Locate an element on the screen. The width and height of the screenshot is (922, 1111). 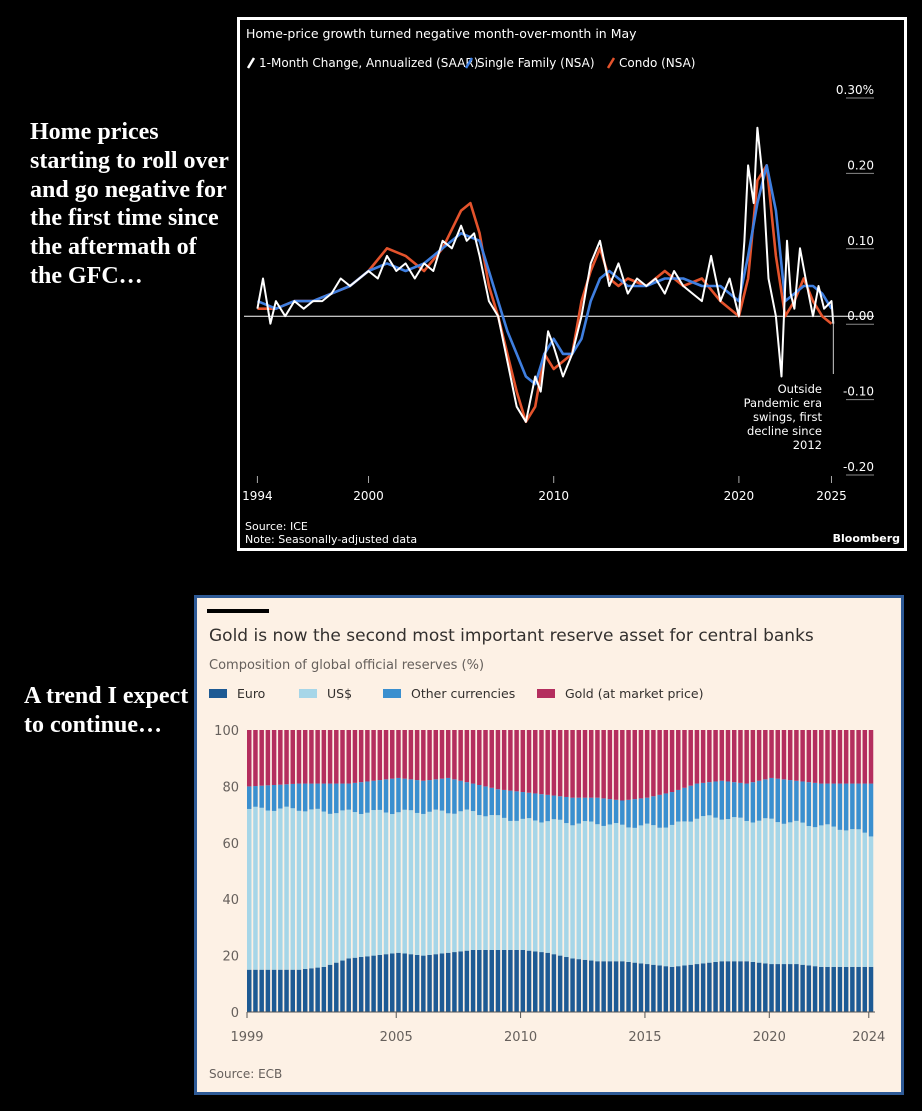
y-tick-label-0: 0 is located at coordinates (235, 1013).